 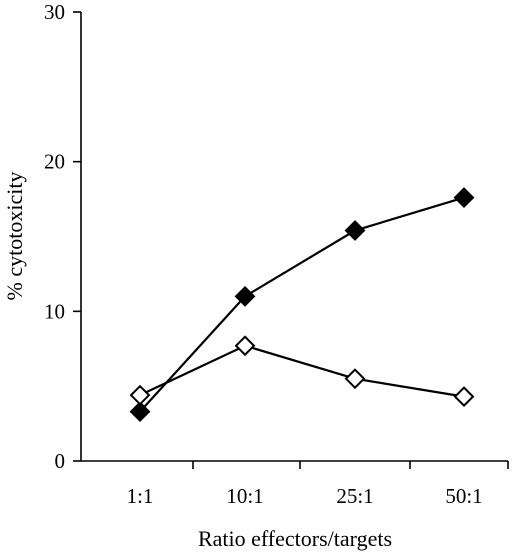 What do you see at coordinates (318, 484) in the screenshot?
I see `x-ticks: 1:1 10:1 25:1 50:1` at bounding box center [318, 484].